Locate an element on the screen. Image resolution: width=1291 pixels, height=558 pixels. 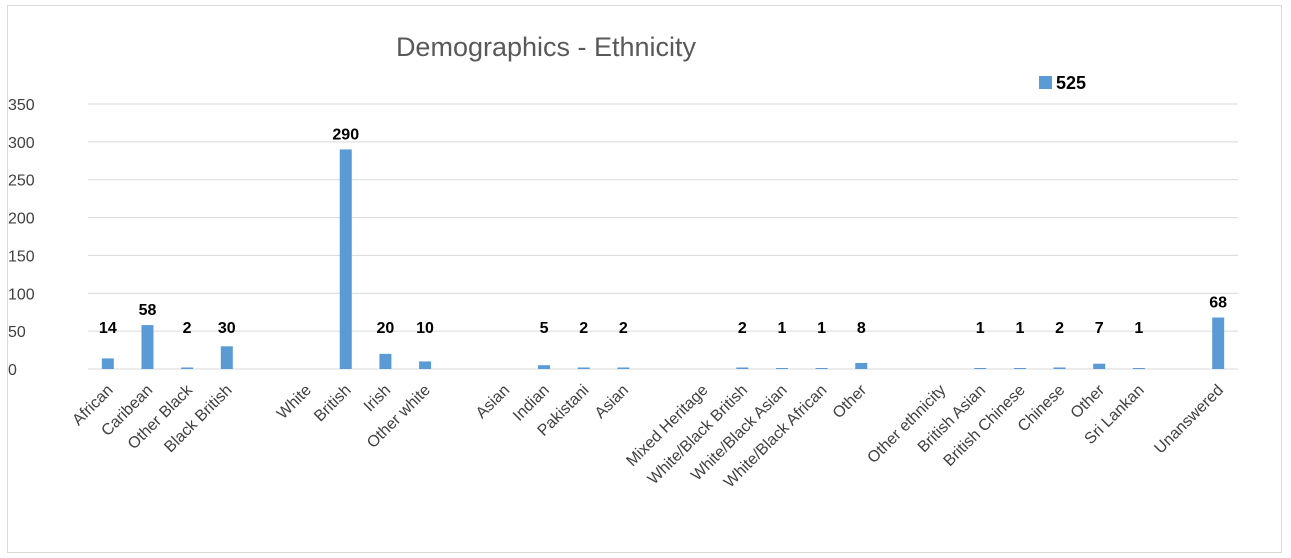
x-tick-label: Other is located at coordinates (850, 401).